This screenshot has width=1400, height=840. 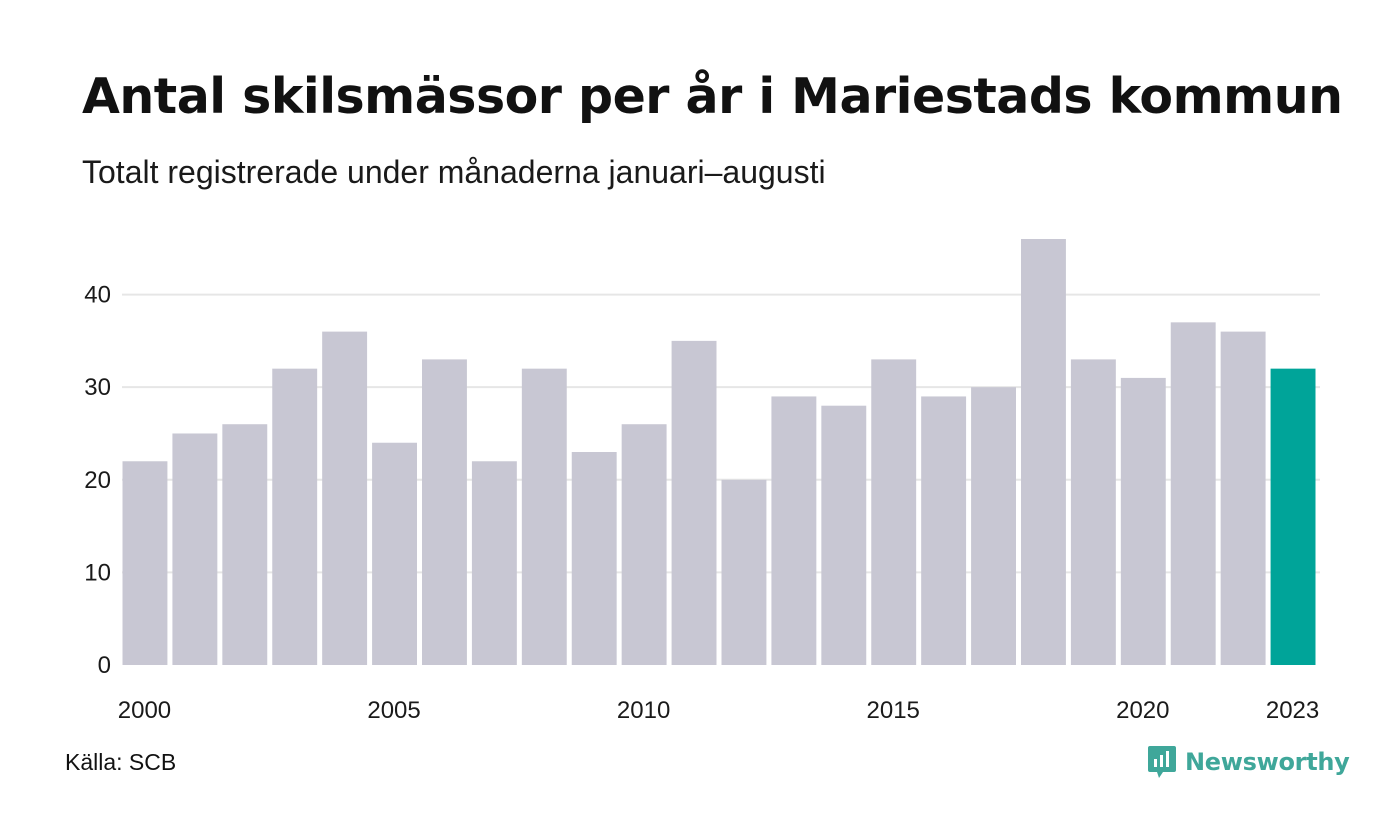 What do you see at coordinates (643, 710) in the screenshot?
I see `x-tick-label: 2010` at bounding box center [643, 710].